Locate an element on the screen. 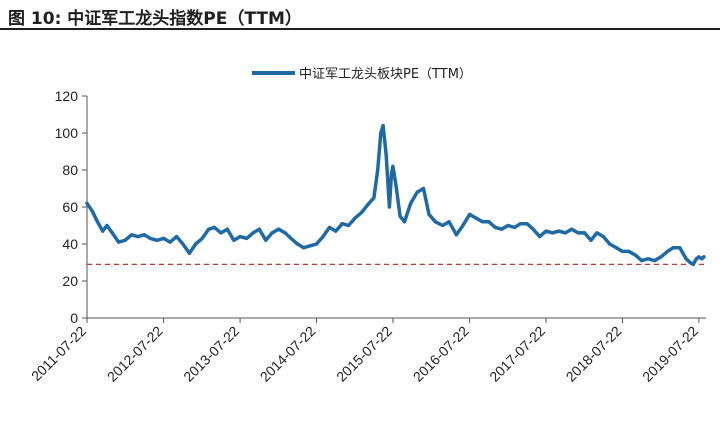  x-tick-label: 2015-07-22 is located at coordinates (364, 354).